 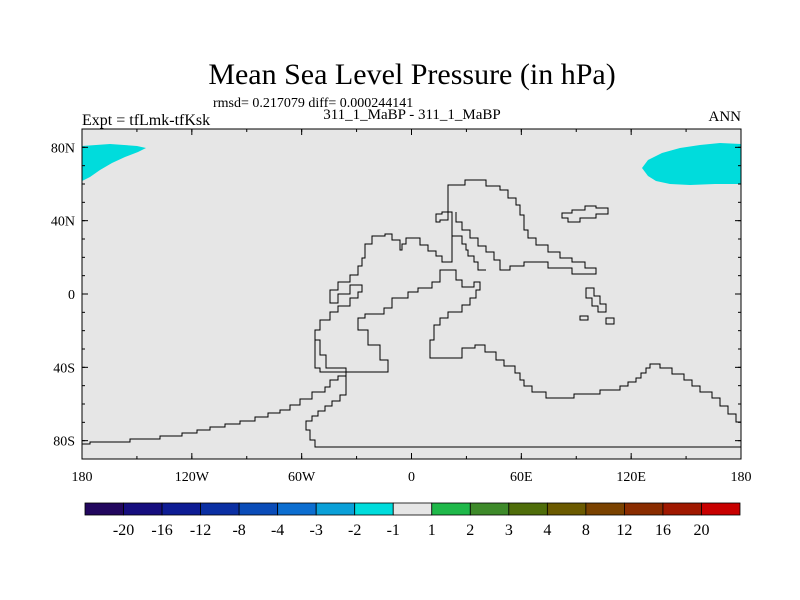 I want to click on anomaly-region-arctic-east, so click(x=691, y=164).